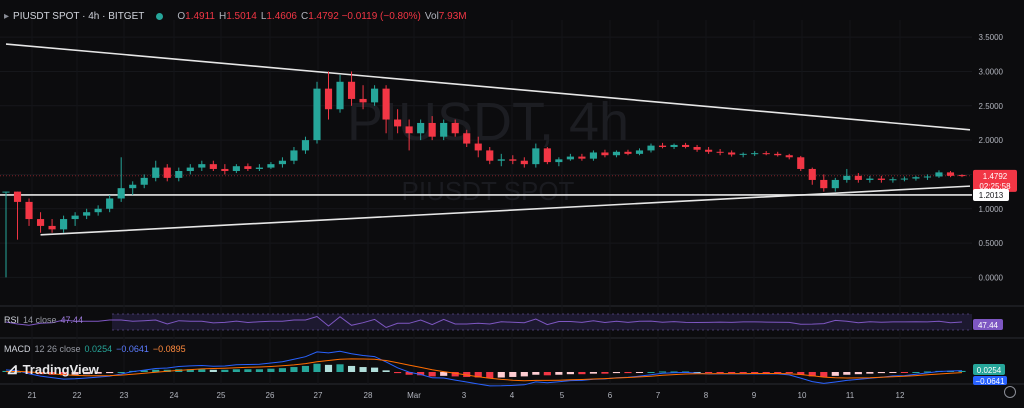 This screenshot has height=408, width=1024. I want to click on y-tick-label: 1.0000, so click(991, 209).